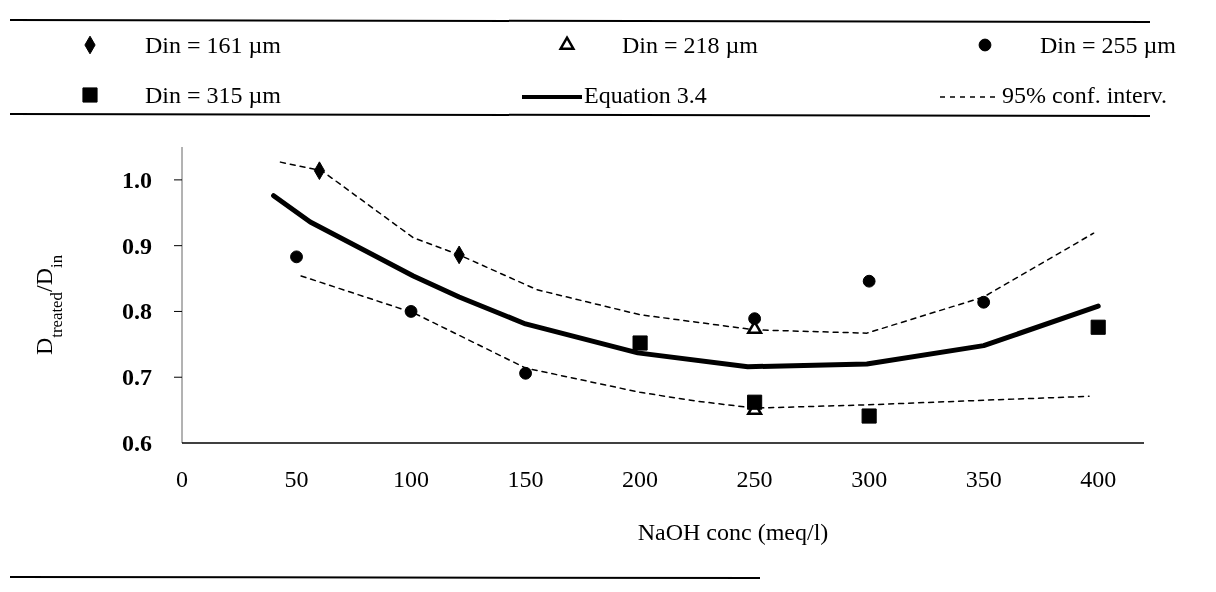  I want to click on x-tick-label: 250, so click(754, 479).